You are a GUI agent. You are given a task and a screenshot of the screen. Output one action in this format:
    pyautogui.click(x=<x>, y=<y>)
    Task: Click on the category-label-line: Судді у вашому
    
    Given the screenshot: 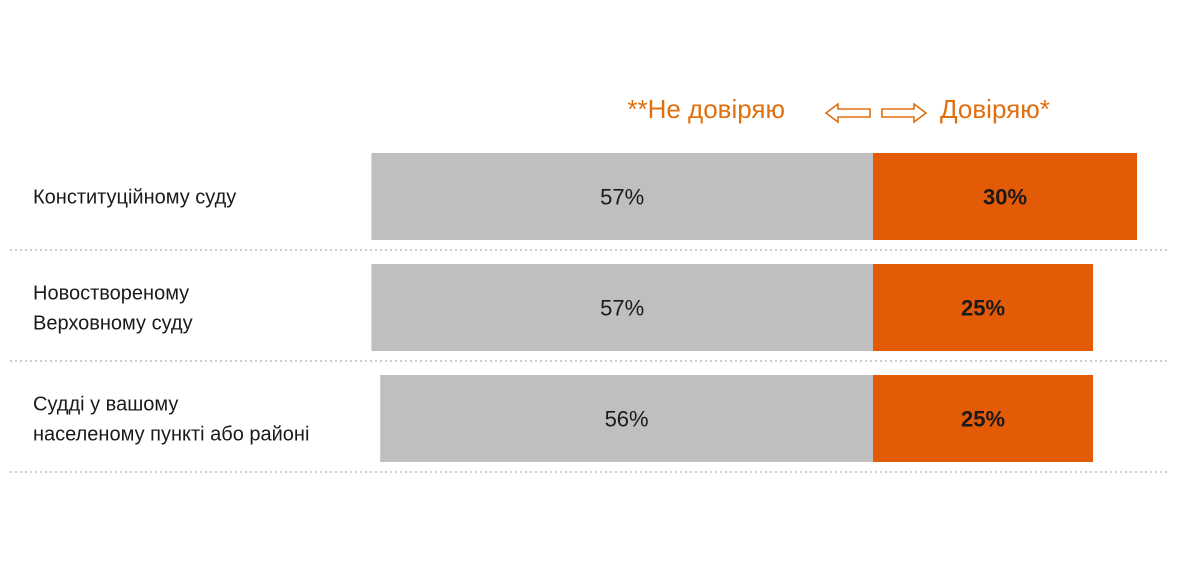 What is the action you would take?
    pyautogui.click(x=105, y=405)
    